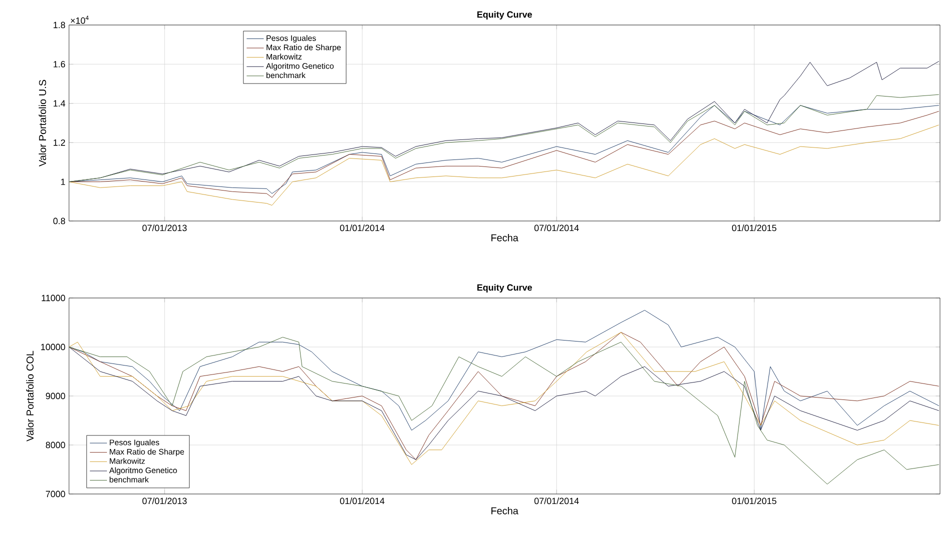 The image size is (943, 535). What do you see at coordinates (79, 20) in the screenshot?
I see `text: ×10$^{4}$` at bounding box center [79, 20].